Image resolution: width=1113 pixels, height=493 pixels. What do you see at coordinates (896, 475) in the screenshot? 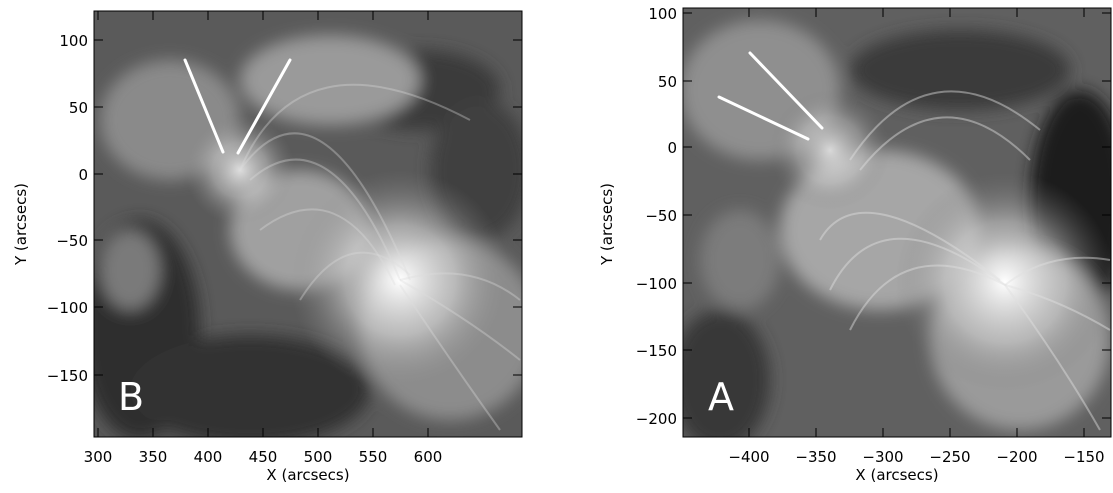
I see `panel-a-xlabel: X (arcsecs)` at bounding box center [896, 475].